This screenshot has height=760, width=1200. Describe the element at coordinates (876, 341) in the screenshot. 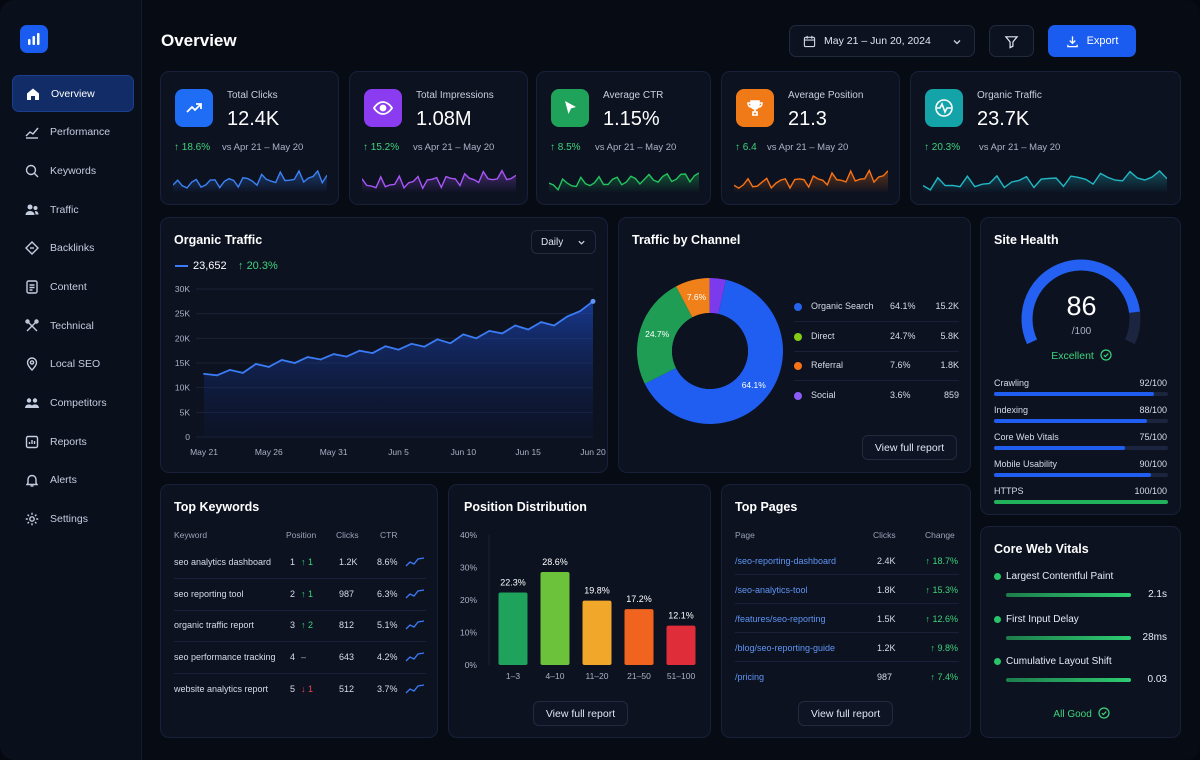

I see `legend-row: Direct 24.7% 5.8K` at that location.